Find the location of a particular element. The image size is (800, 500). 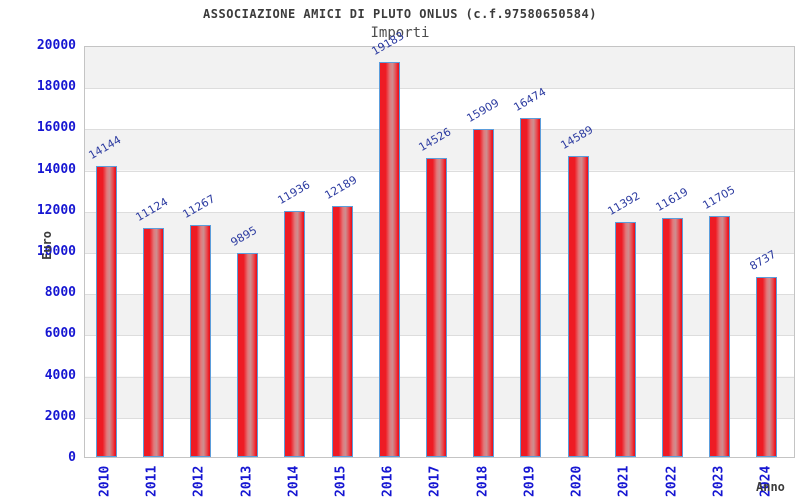

bar-2018 is located at coordinates (484, 293).